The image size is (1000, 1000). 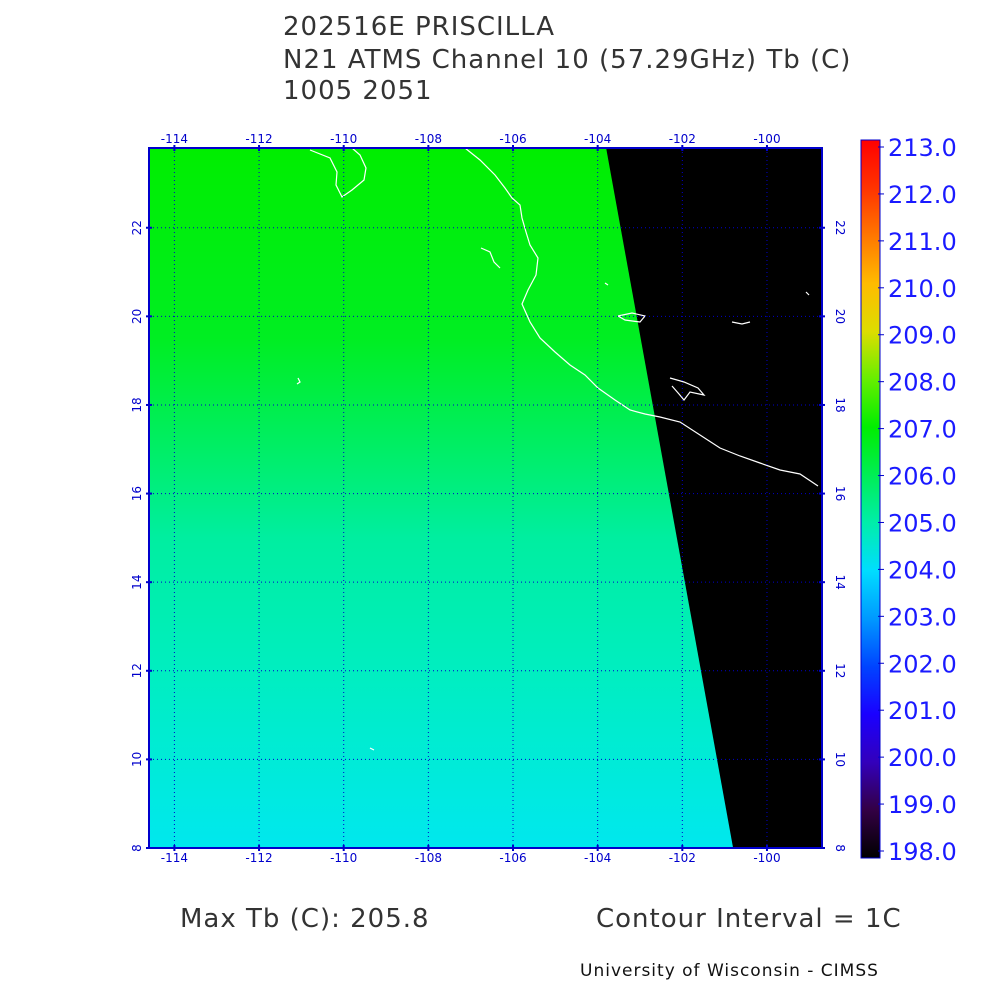 What do you see at coordinates (840, 316) in the screenshot?
I see `lat-tick-label-right: 20` at bounding box center [840, 316].